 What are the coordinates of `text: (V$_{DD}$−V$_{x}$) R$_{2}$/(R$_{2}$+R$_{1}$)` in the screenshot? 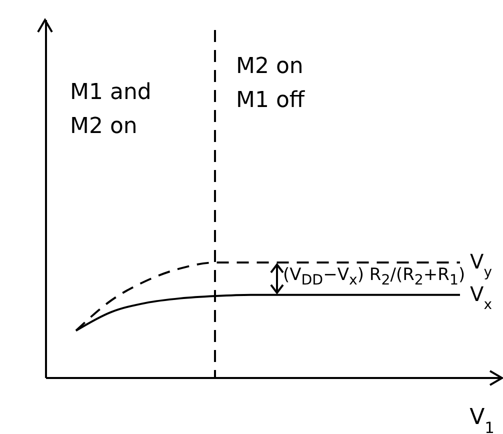 It's located at (374, 276).